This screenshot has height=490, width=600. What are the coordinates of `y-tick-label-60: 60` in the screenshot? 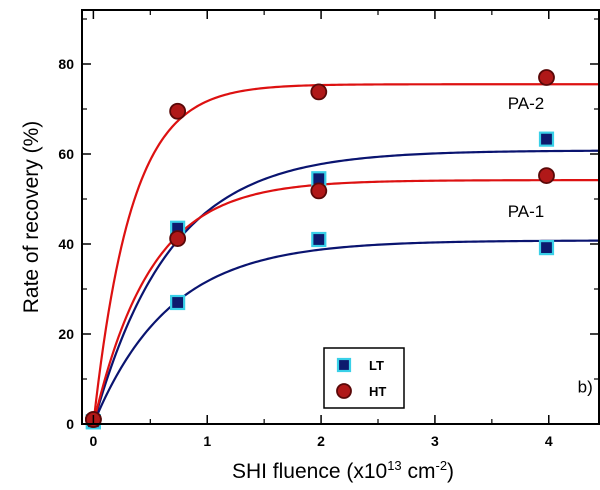 It's located at (66, 154).